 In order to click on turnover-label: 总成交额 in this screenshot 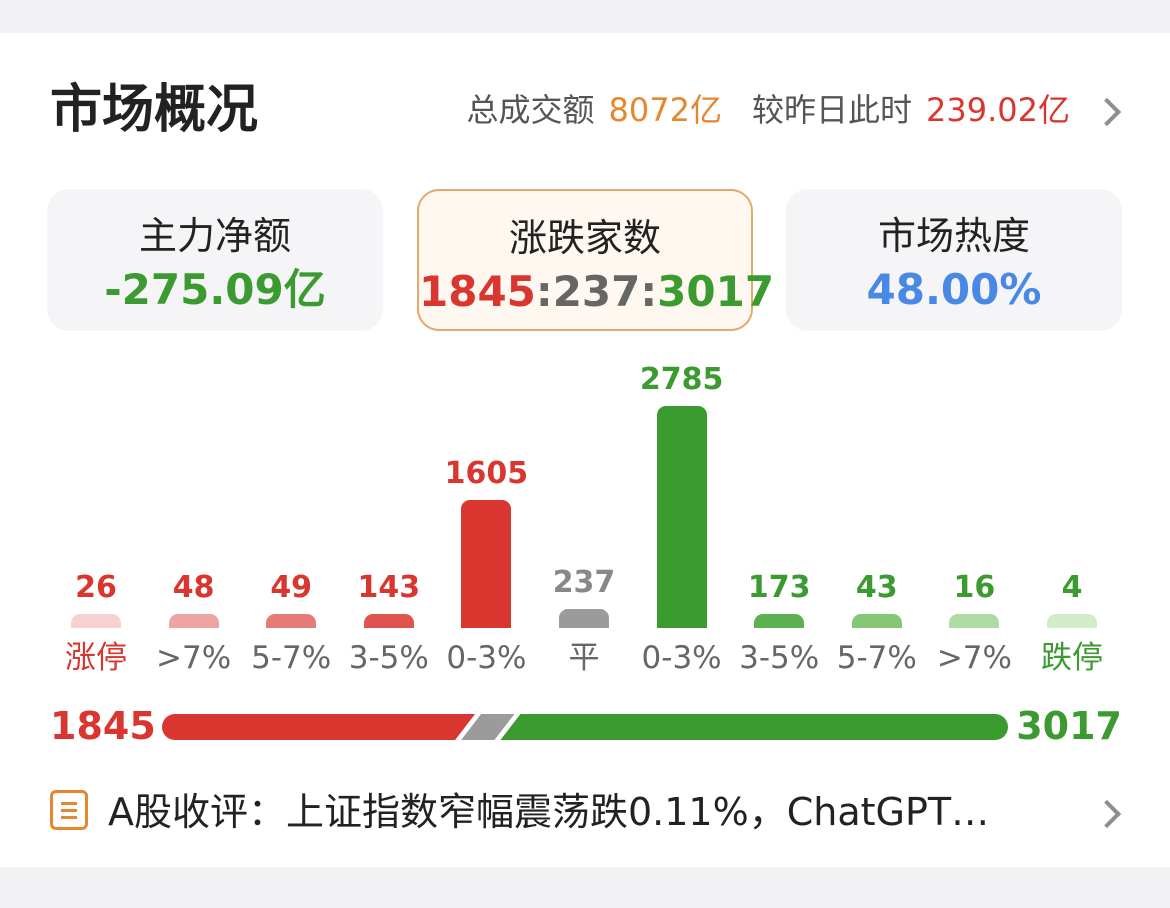, I will do `click(530, 110)`.